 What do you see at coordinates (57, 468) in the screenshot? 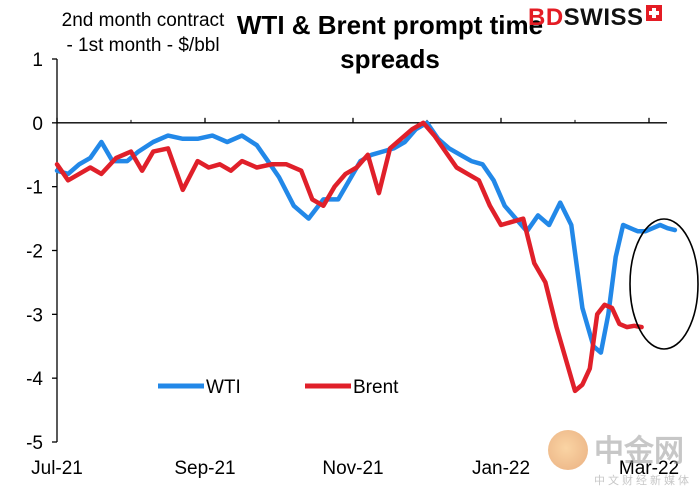
I see `x-tick-label: Jul-21` at bounding box center [57, 468].